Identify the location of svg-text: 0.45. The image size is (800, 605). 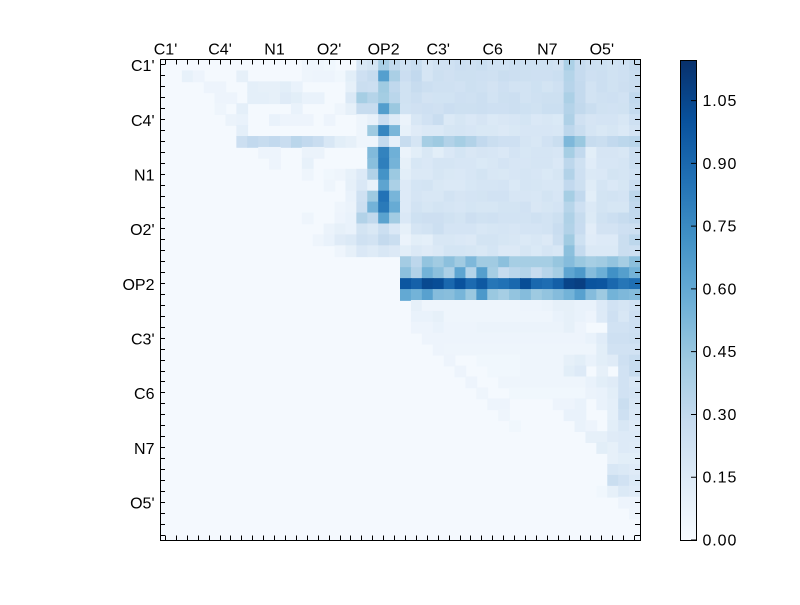
(720, 352).